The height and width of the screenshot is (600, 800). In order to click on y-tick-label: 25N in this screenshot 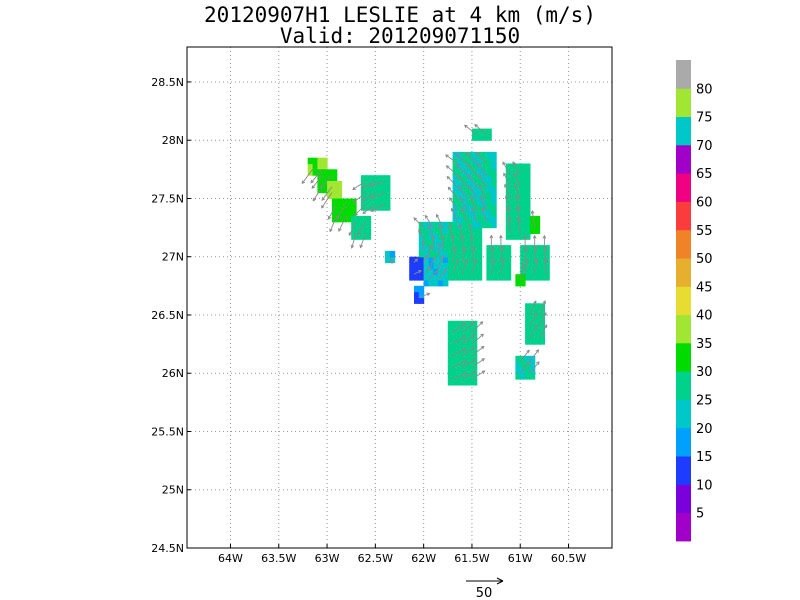, I will do `click(173, 490)`.